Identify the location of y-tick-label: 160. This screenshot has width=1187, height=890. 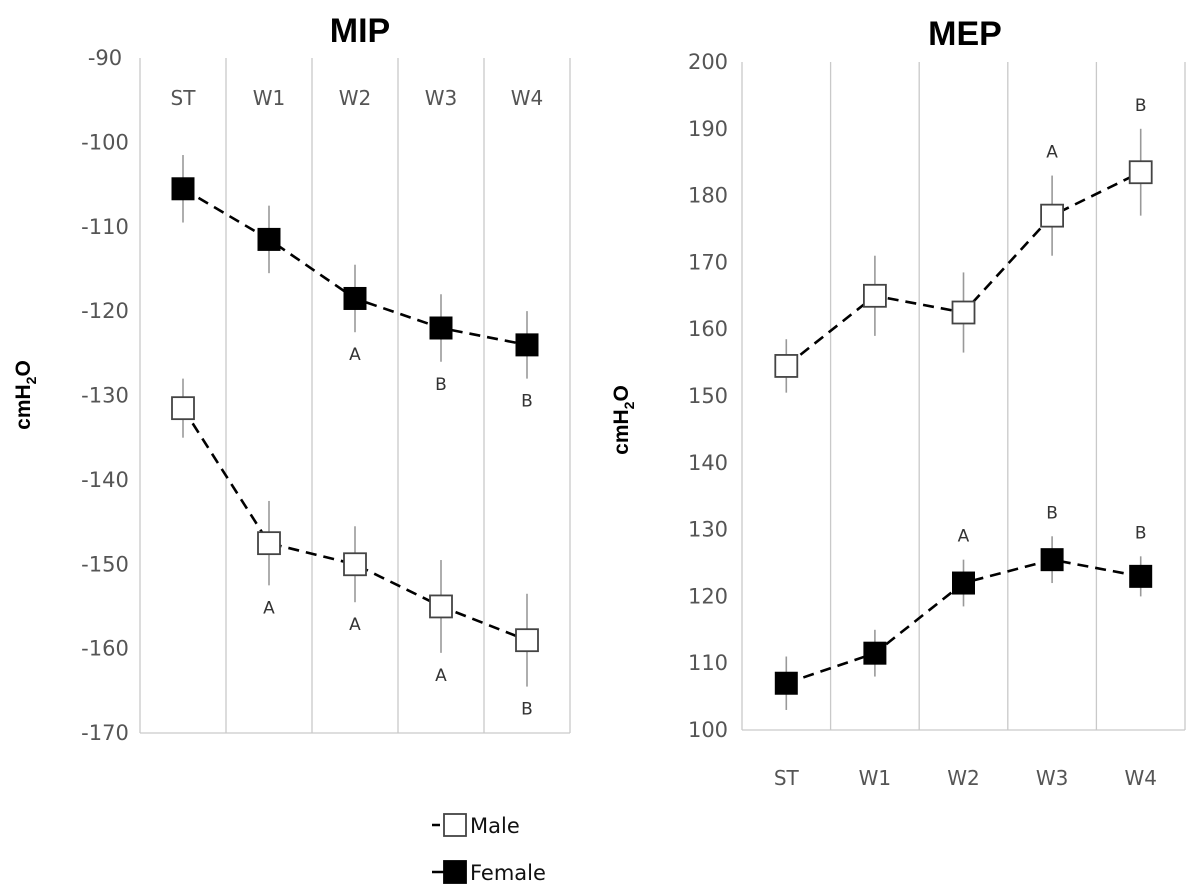
(708, 329).